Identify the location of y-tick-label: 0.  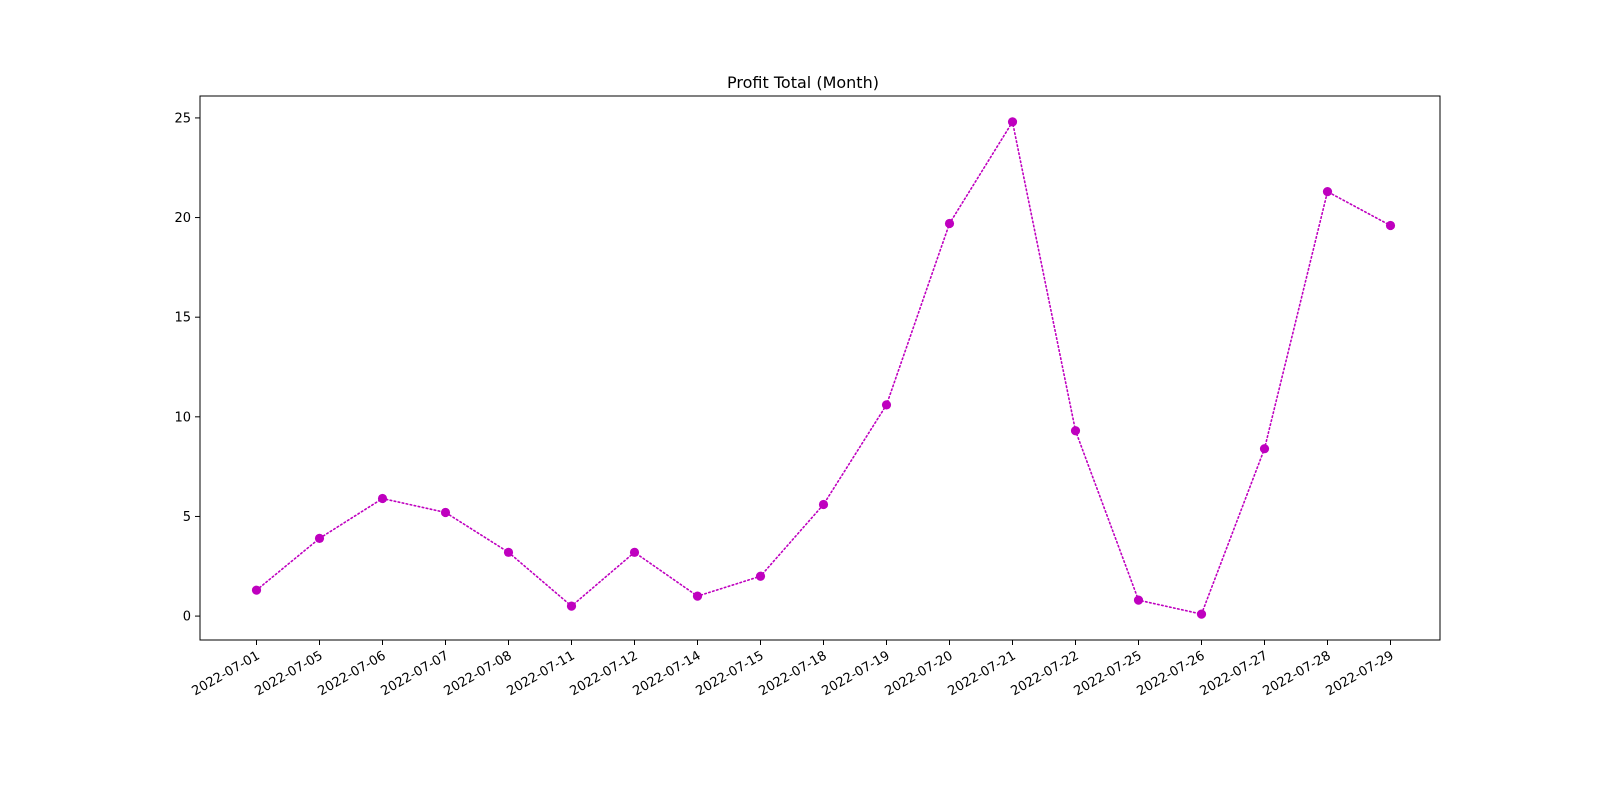
(187, 617).